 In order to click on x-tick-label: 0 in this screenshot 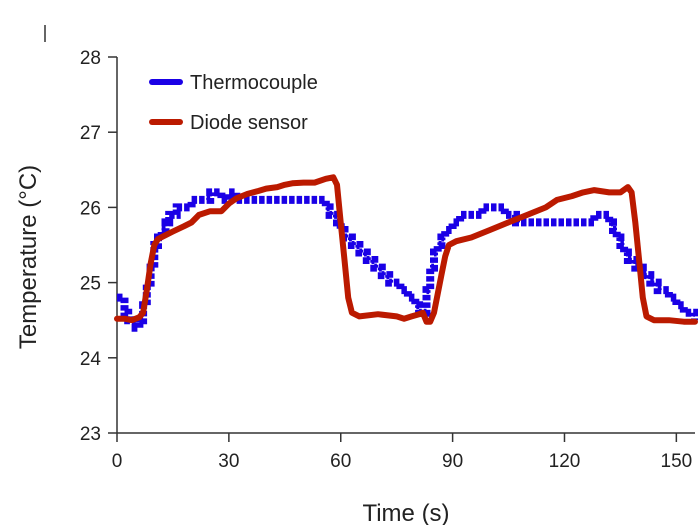, I will do `click(117, 461)`.